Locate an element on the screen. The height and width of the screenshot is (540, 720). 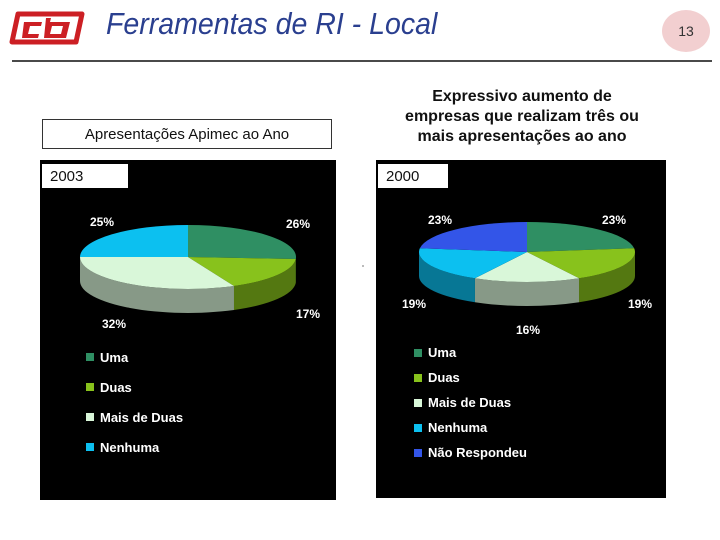
pie-label-nenhuma: 25% is located at coordinates (102, 222).